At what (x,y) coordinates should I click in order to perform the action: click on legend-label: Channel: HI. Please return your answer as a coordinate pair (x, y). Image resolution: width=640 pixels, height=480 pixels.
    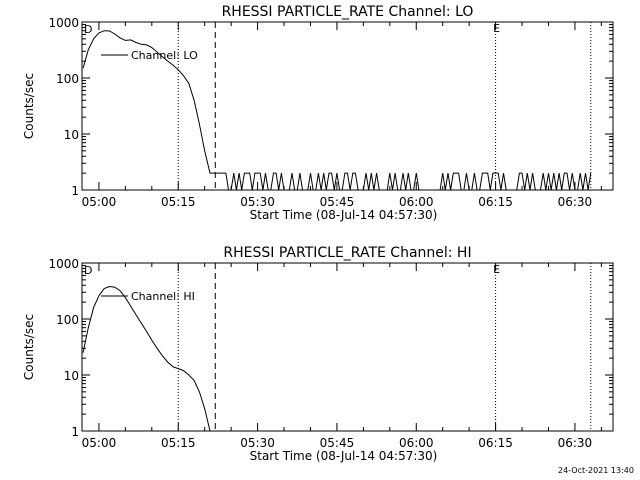
    Looking at the image, I should click on (163, 296).